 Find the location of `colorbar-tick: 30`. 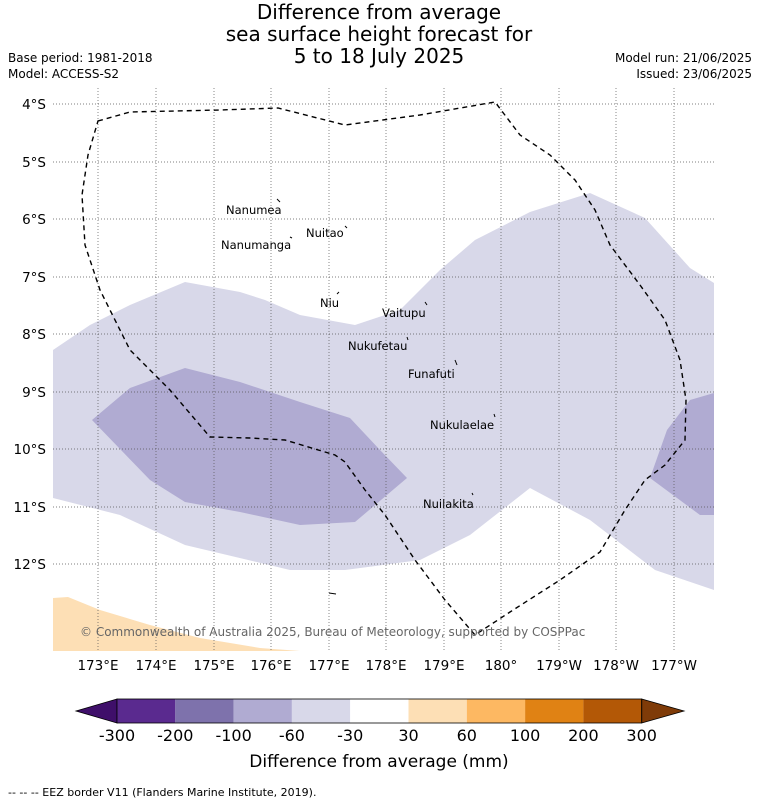

colorbar-tick: 30 is located at coordinates (408, 735).